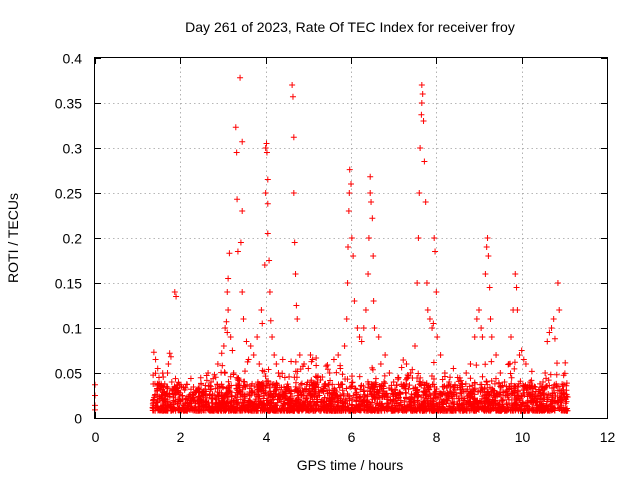 The image size is (640, 480). What do you see at coordinates (68, 194) in the screenshot?
I see `y-tick-label: 0.25` at bounding box center [68, 194].